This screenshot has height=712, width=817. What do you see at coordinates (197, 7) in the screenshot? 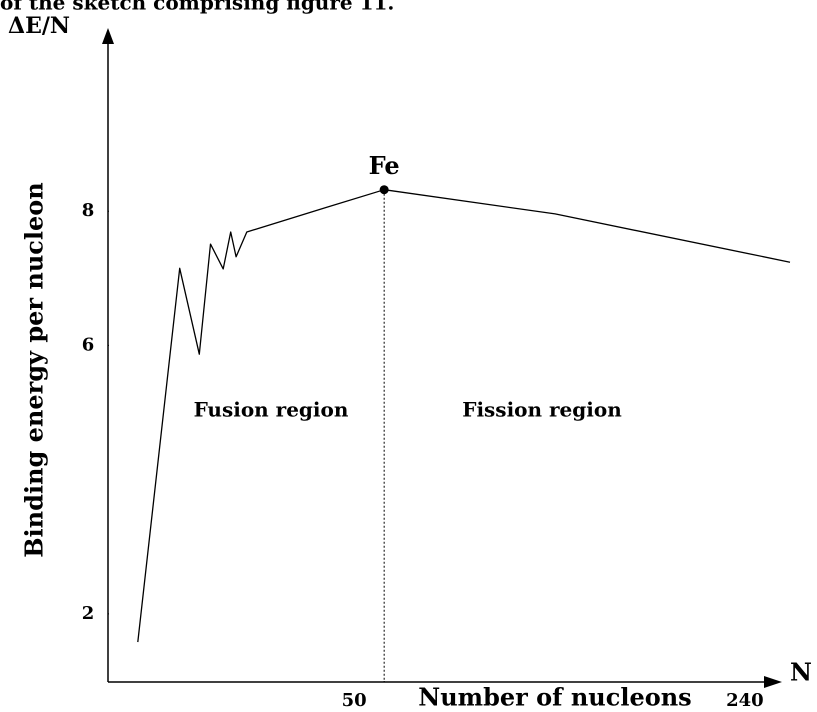
I see `caption: of the sketch comprising figure 11.` at bounding box center [197, 7].